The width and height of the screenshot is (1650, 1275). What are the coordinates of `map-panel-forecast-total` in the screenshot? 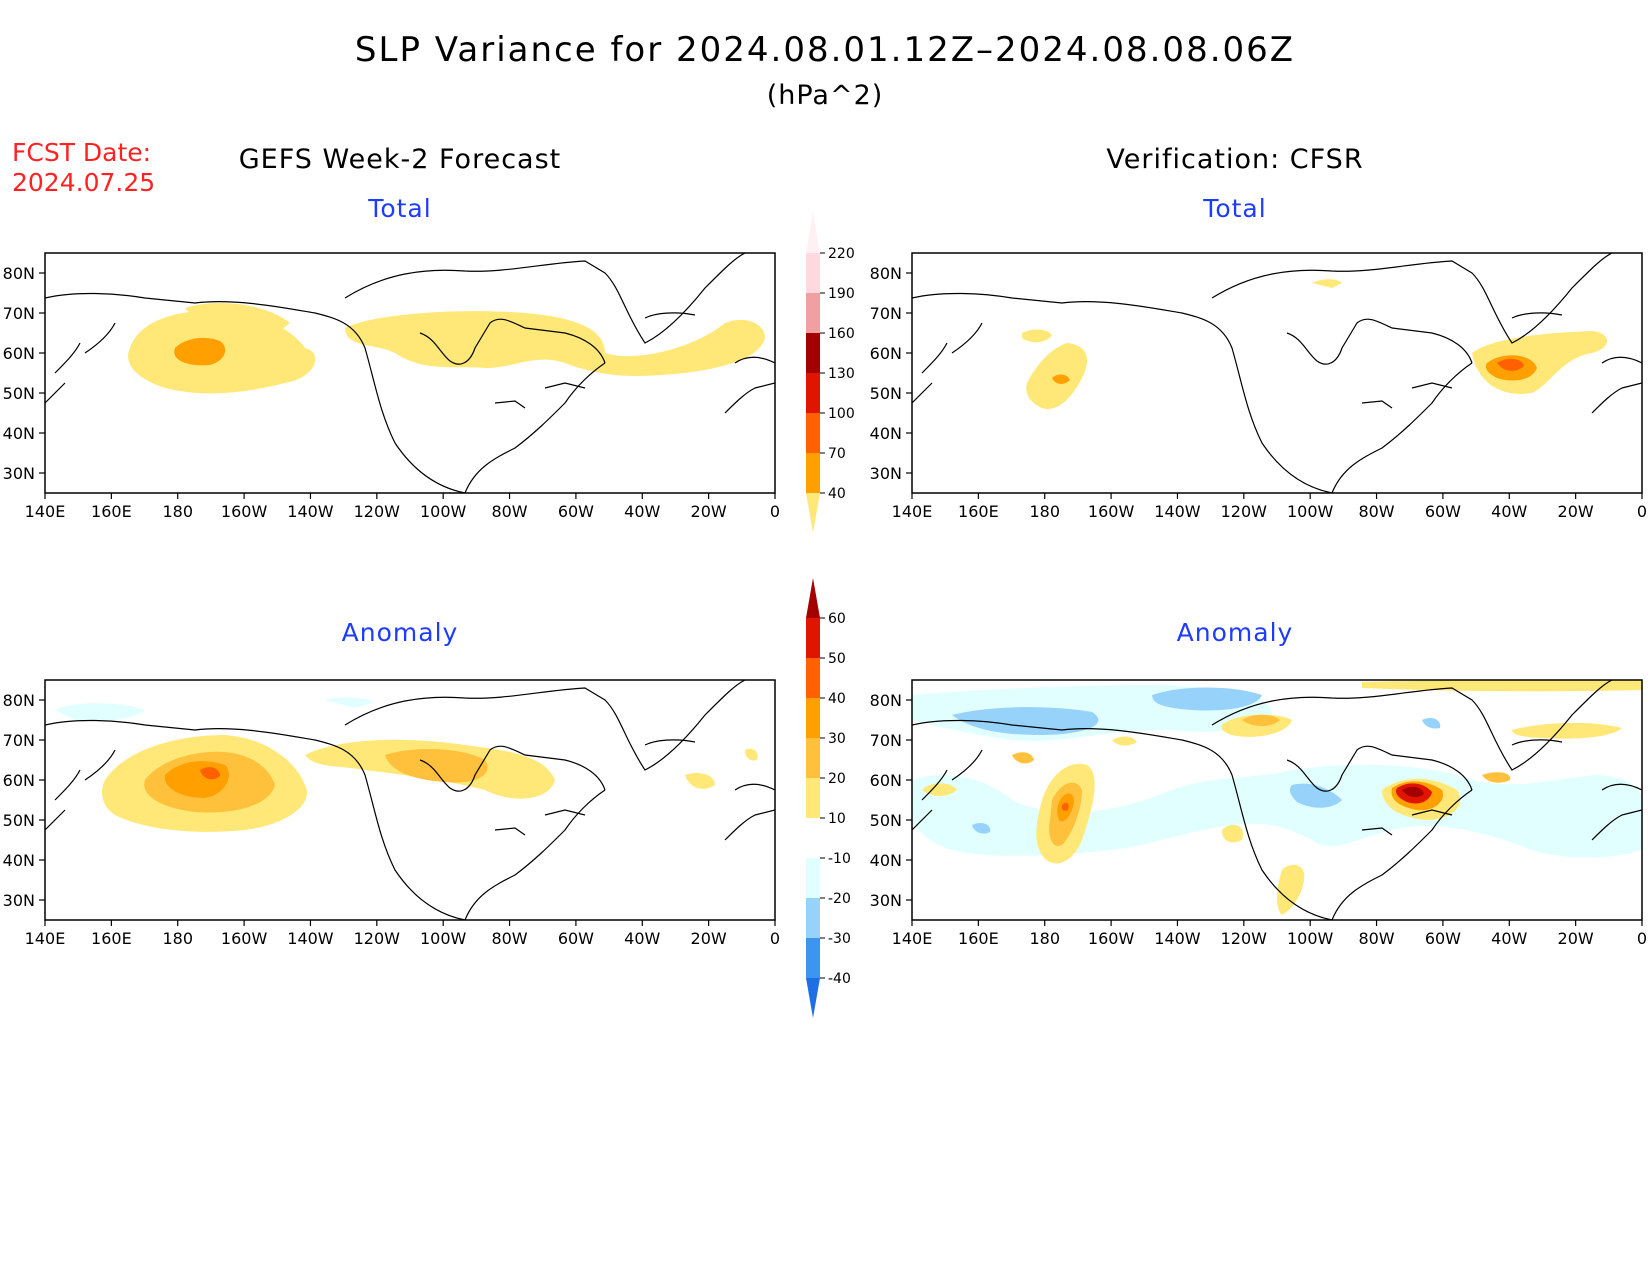 It's located at (410, 373).